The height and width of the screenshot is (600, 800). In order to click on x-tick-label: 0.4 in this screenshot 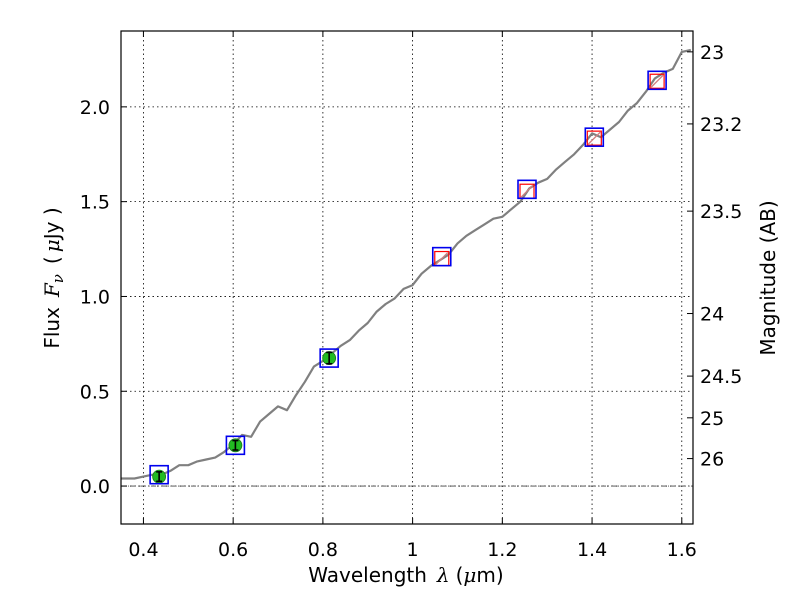, I will do `click(143, 550)`.